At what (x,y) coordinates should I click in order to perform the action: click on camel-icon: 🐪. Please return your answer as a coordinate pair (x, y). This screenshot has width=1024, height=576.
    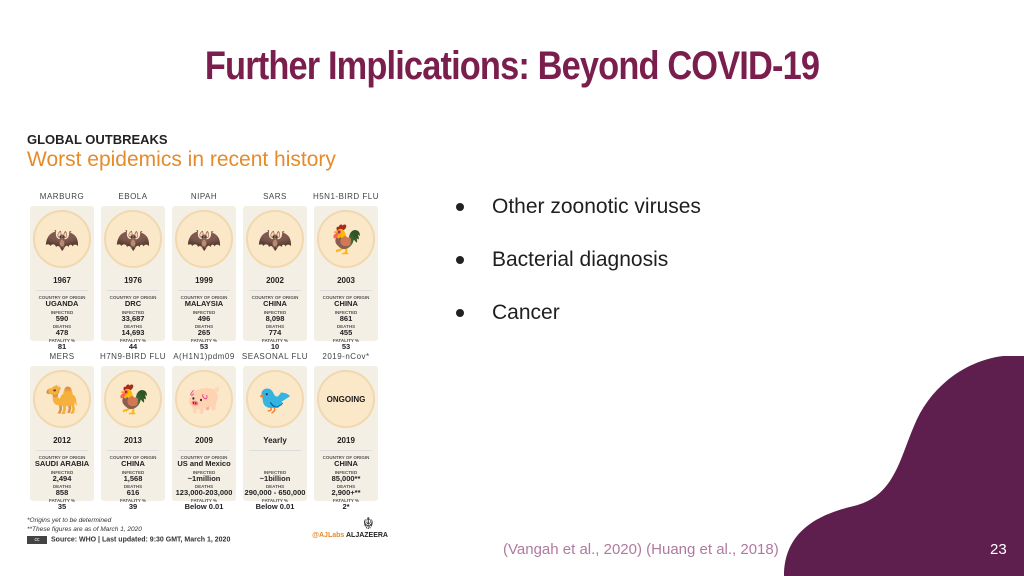
    Looking at the image, I should click on (62, 399).